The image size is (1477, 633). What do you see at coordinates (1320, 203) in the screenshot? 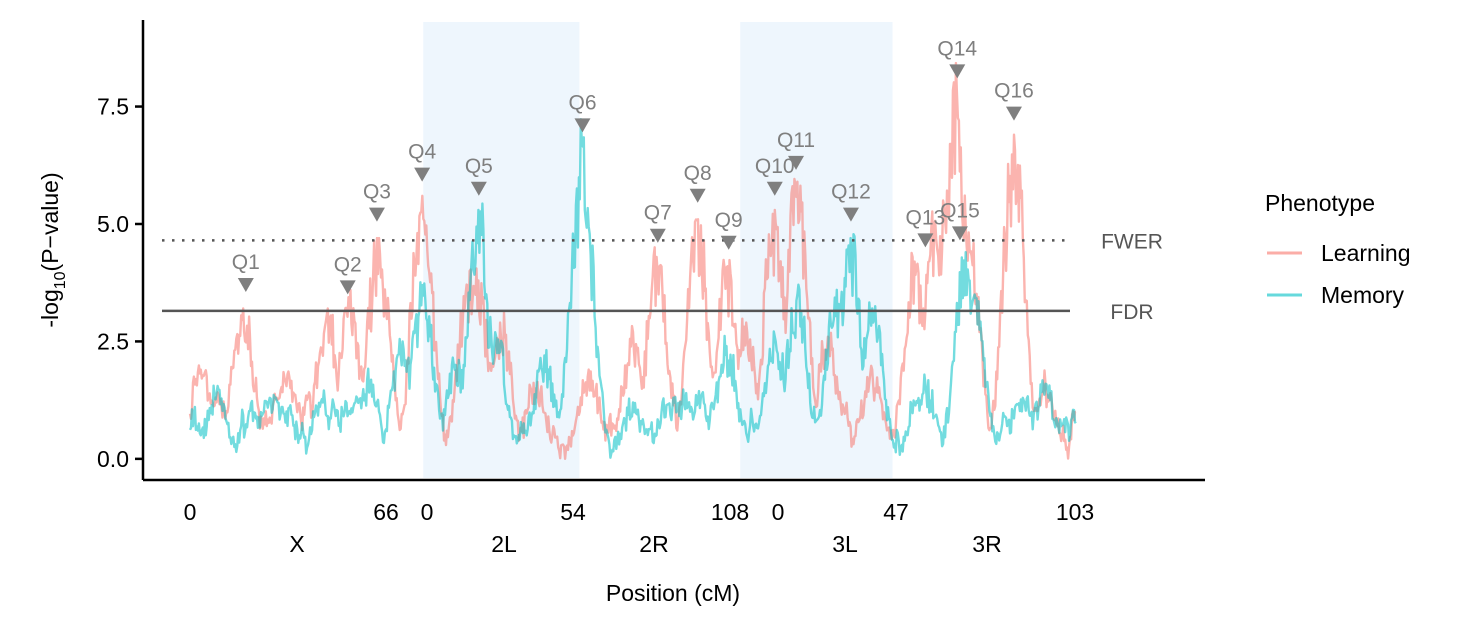
I see `legend-title: Phenotype` at bounding box center [1320, 203].